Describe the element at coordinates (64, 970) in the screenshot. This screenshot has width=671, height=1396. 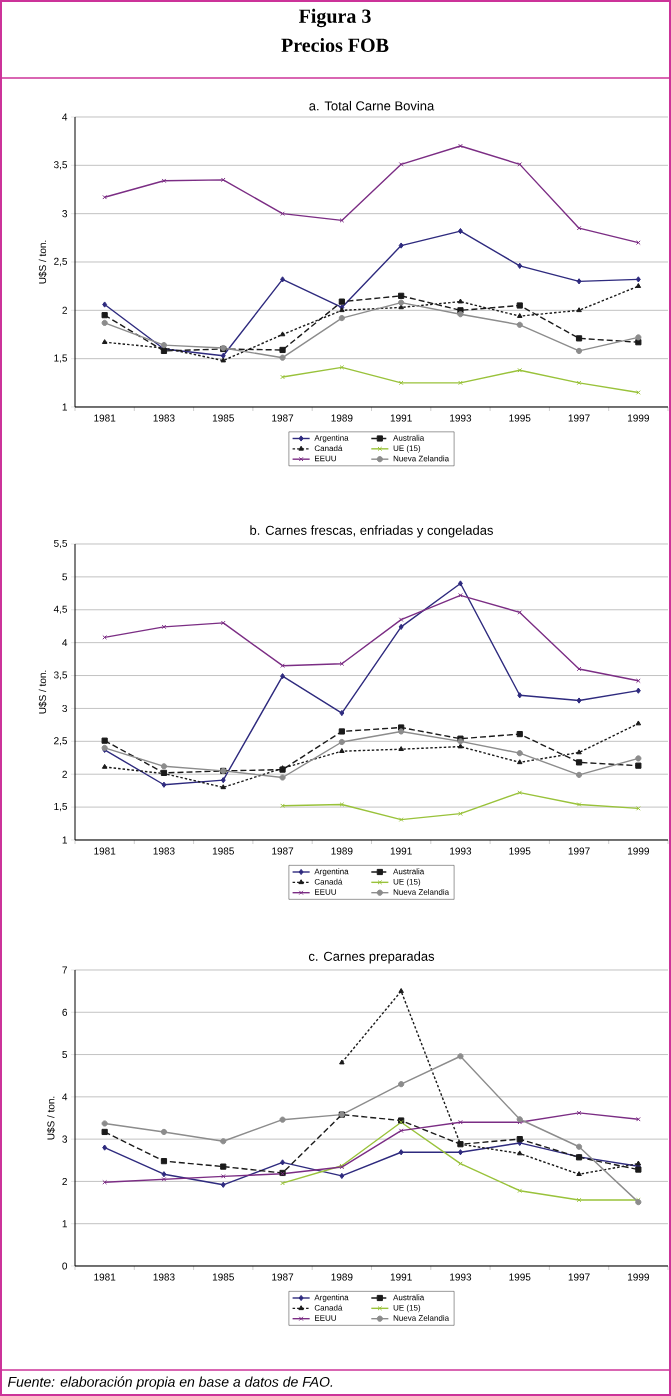
I see `y-tick-label: 7` at that location.